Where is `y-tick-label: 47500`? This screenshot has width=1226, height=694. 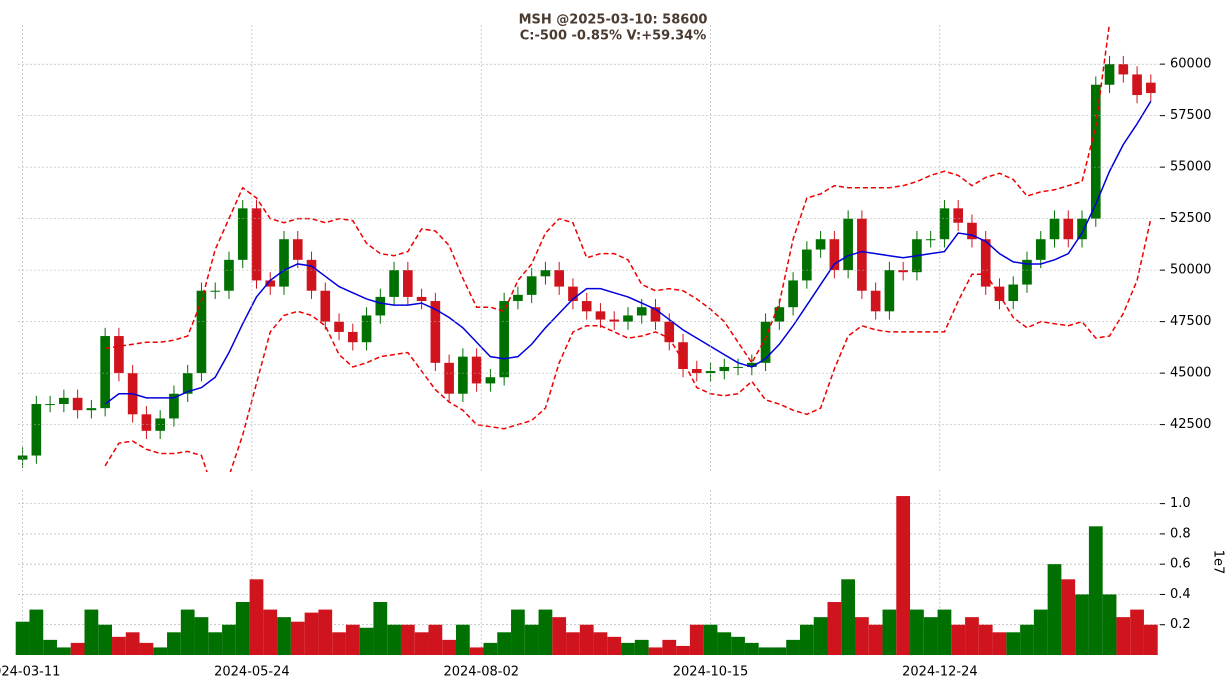 y-tick-label: 47500 is located at coordinates (1190, 321).